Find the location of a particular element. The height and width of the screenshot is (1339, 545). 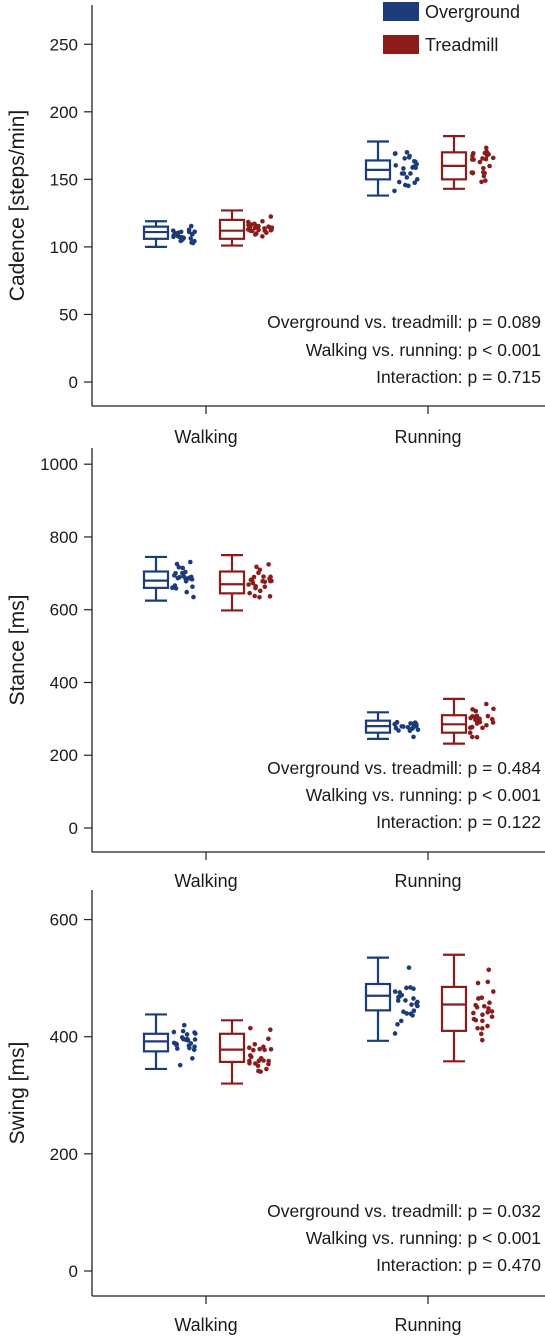

stat-annotation: Overground vs. treadmill: p = 0.032 is located at coordinates (404, 1211).